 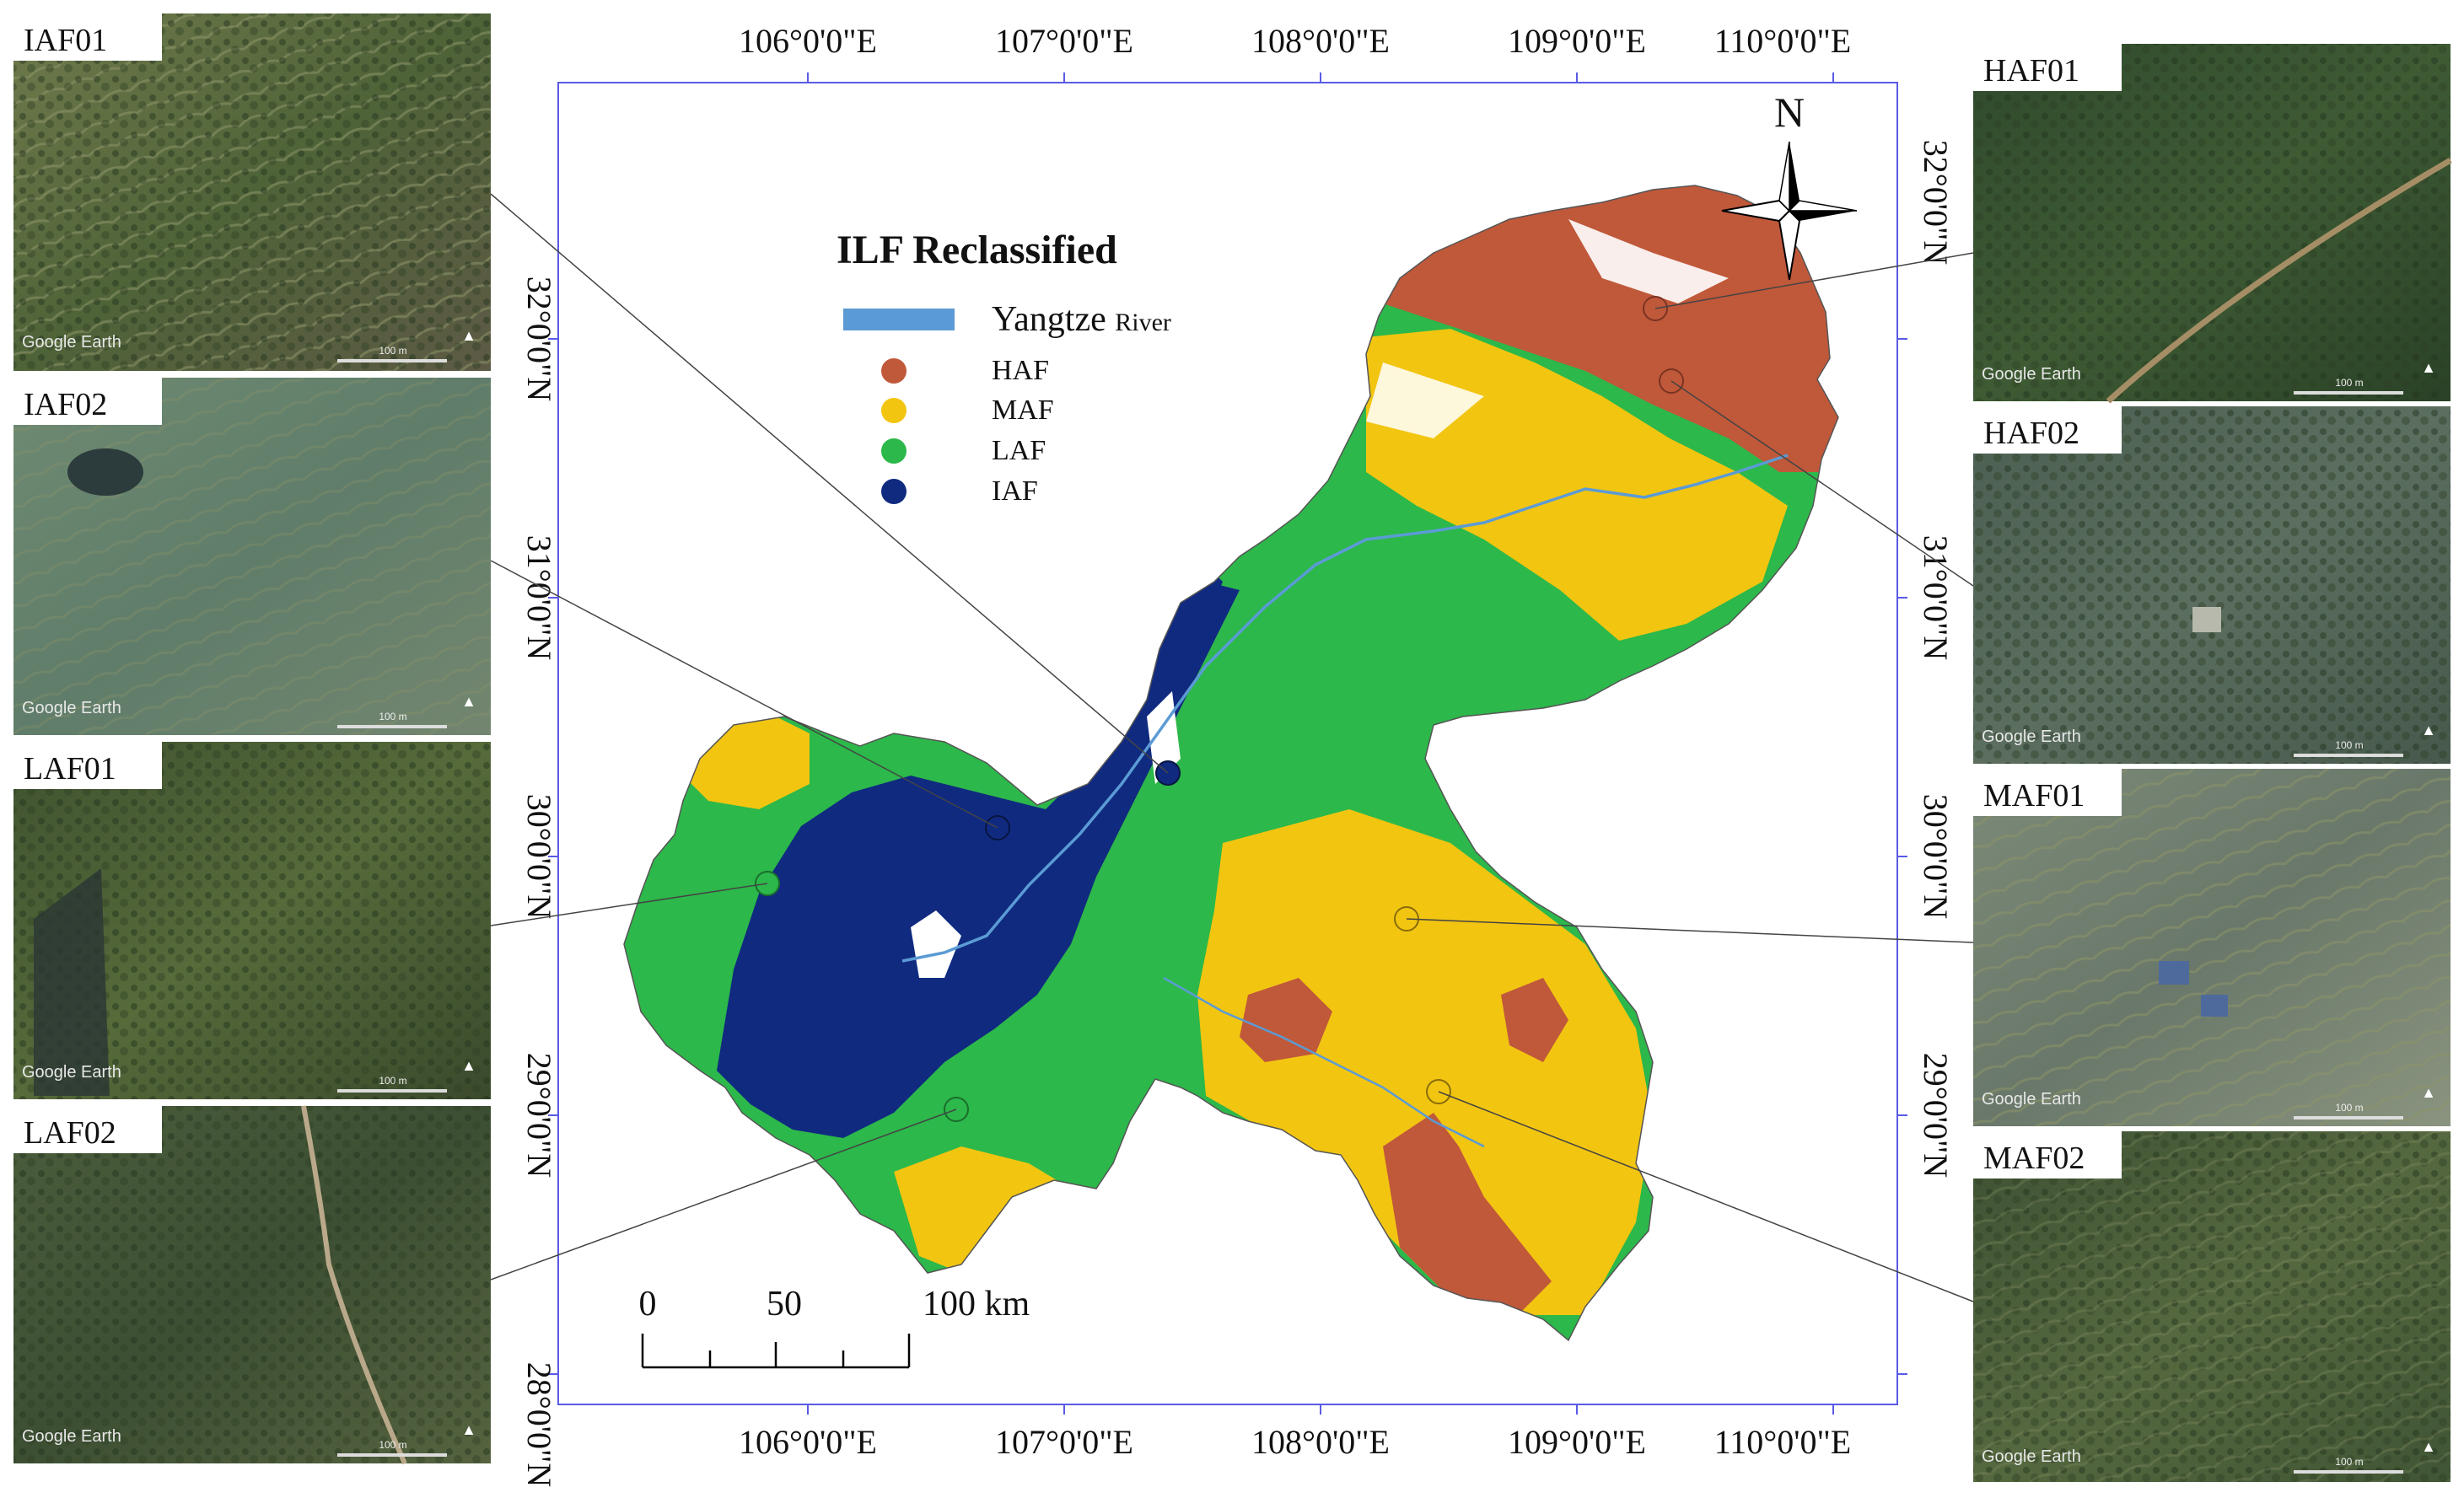 What do you see at coordinates (468, 701) in the screenshot?
I see `photo-iaf02-north-icon: ▲` at bounding box center [468, 701].